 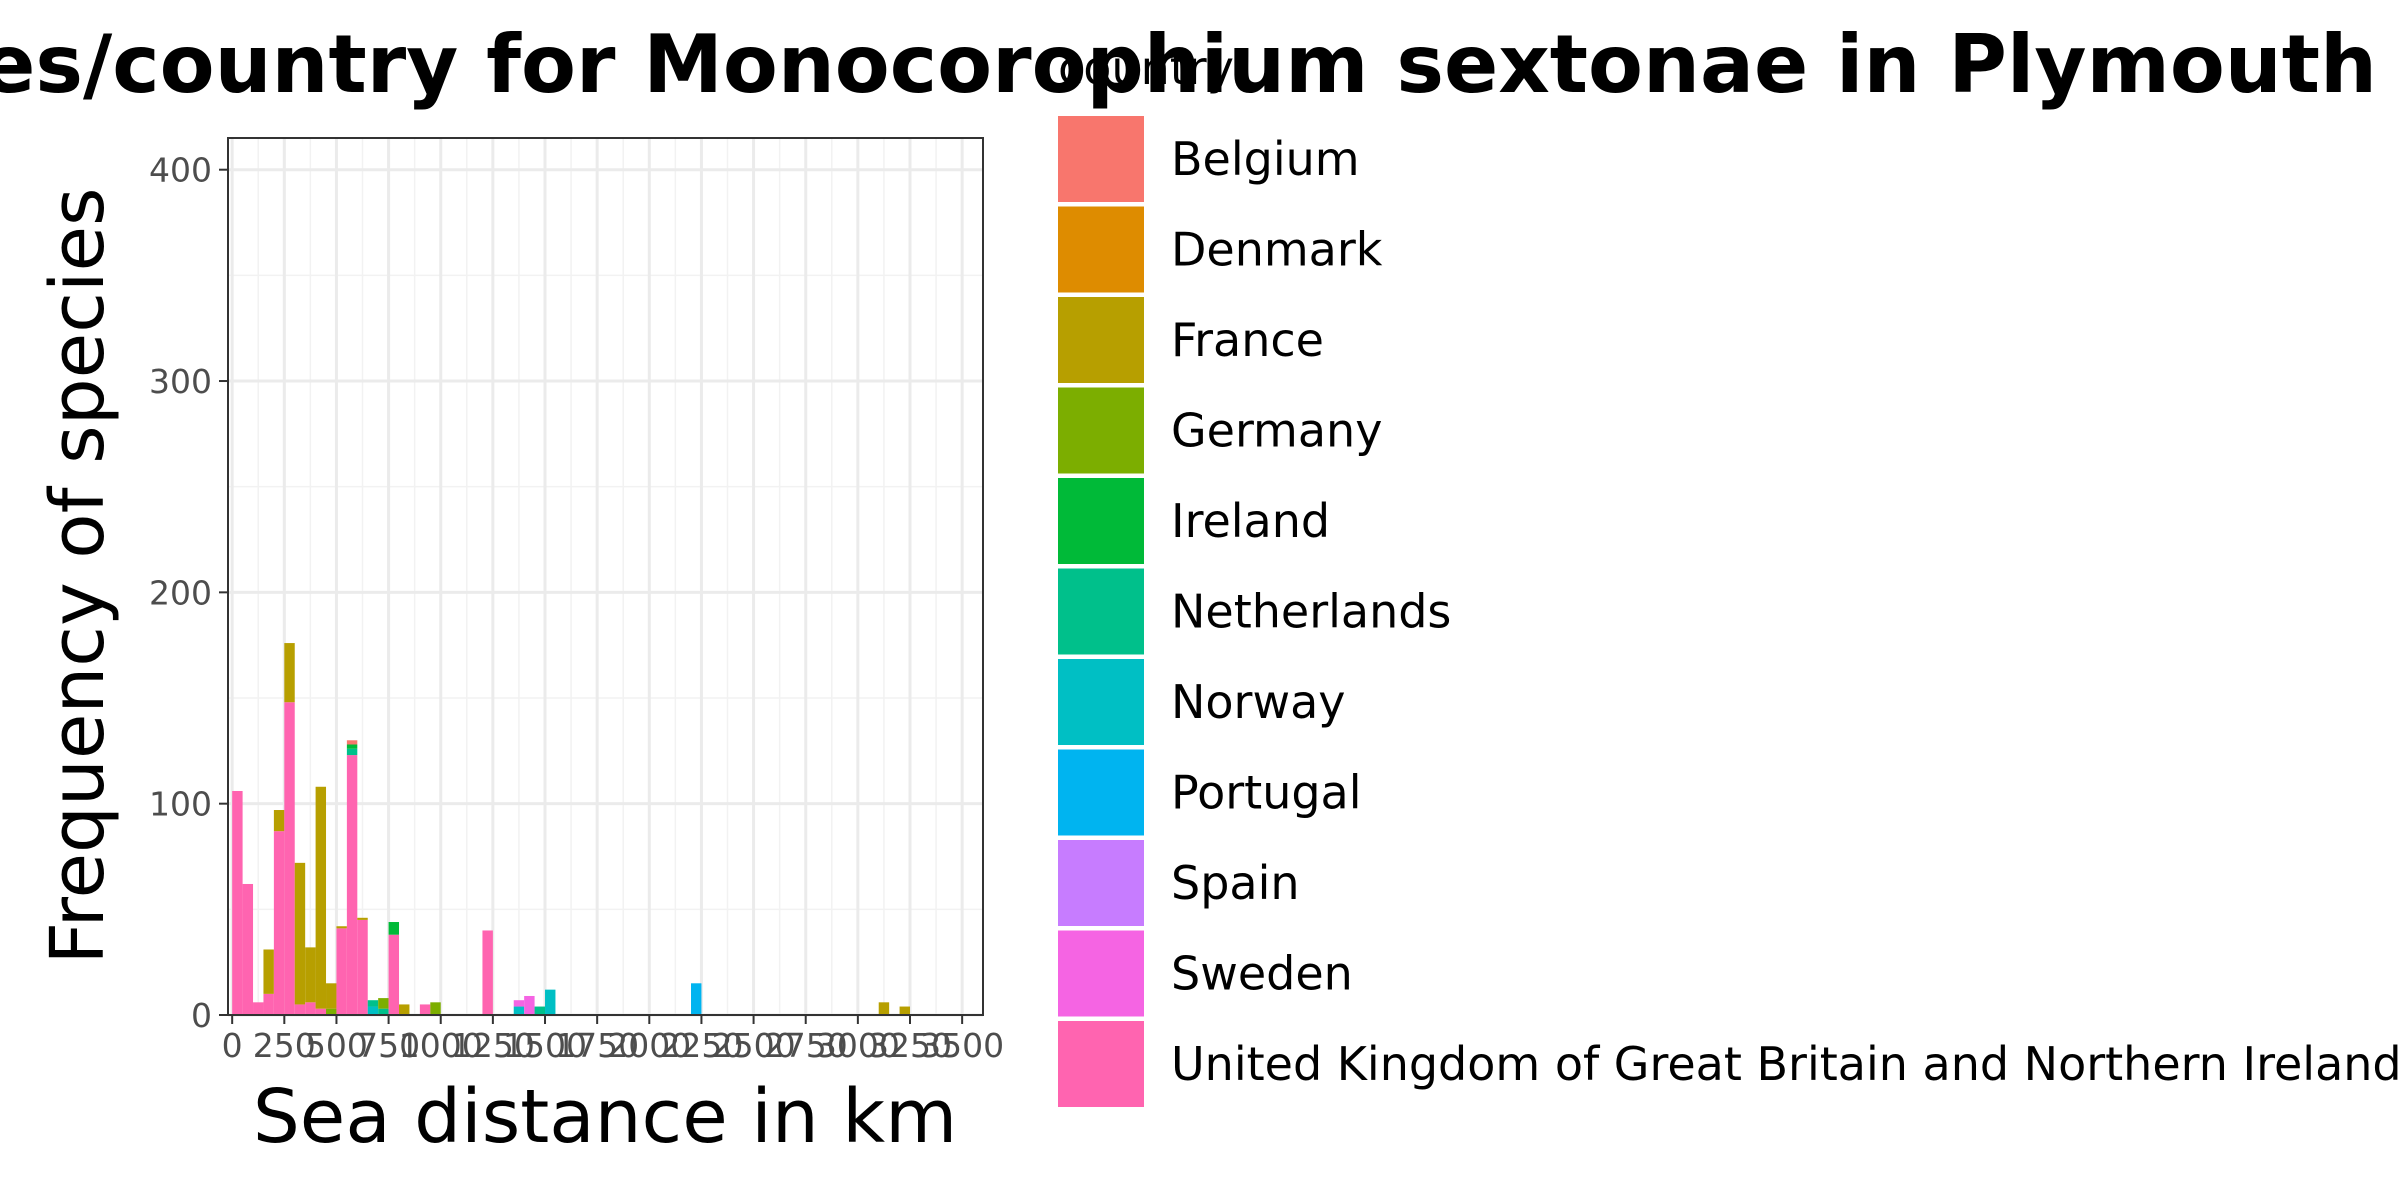 What do you see at coordinates (232, 1045) in the screenshot?
I see `x-tick-label: 0` at bounding box center [232, 1045].